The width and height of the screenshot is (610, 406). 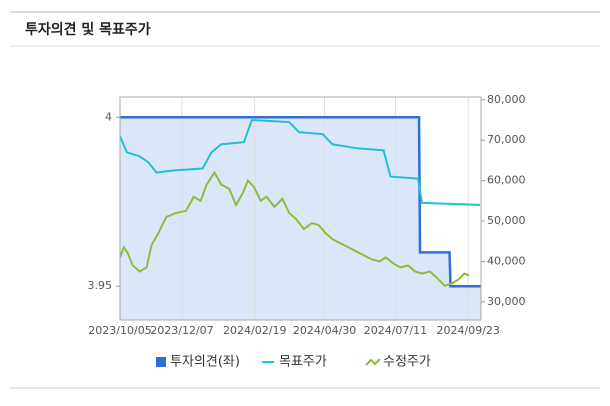 I want to click on y2-tick-label: 40,000, so click(x=506, y=260).